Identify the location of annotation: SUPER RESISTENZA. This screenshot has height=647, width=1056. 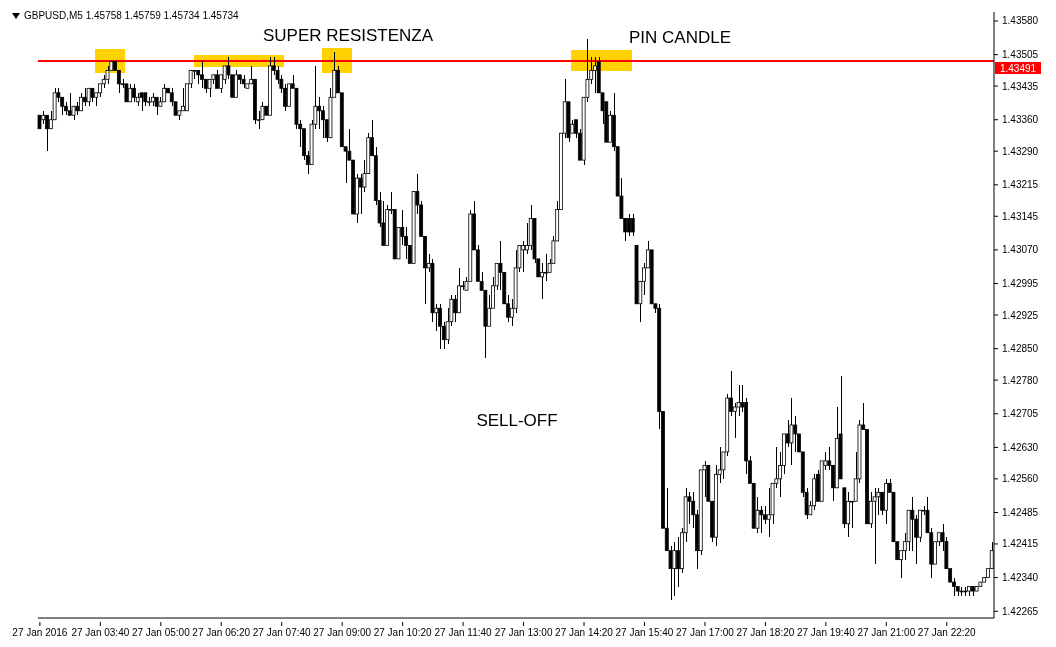
(348, 36).